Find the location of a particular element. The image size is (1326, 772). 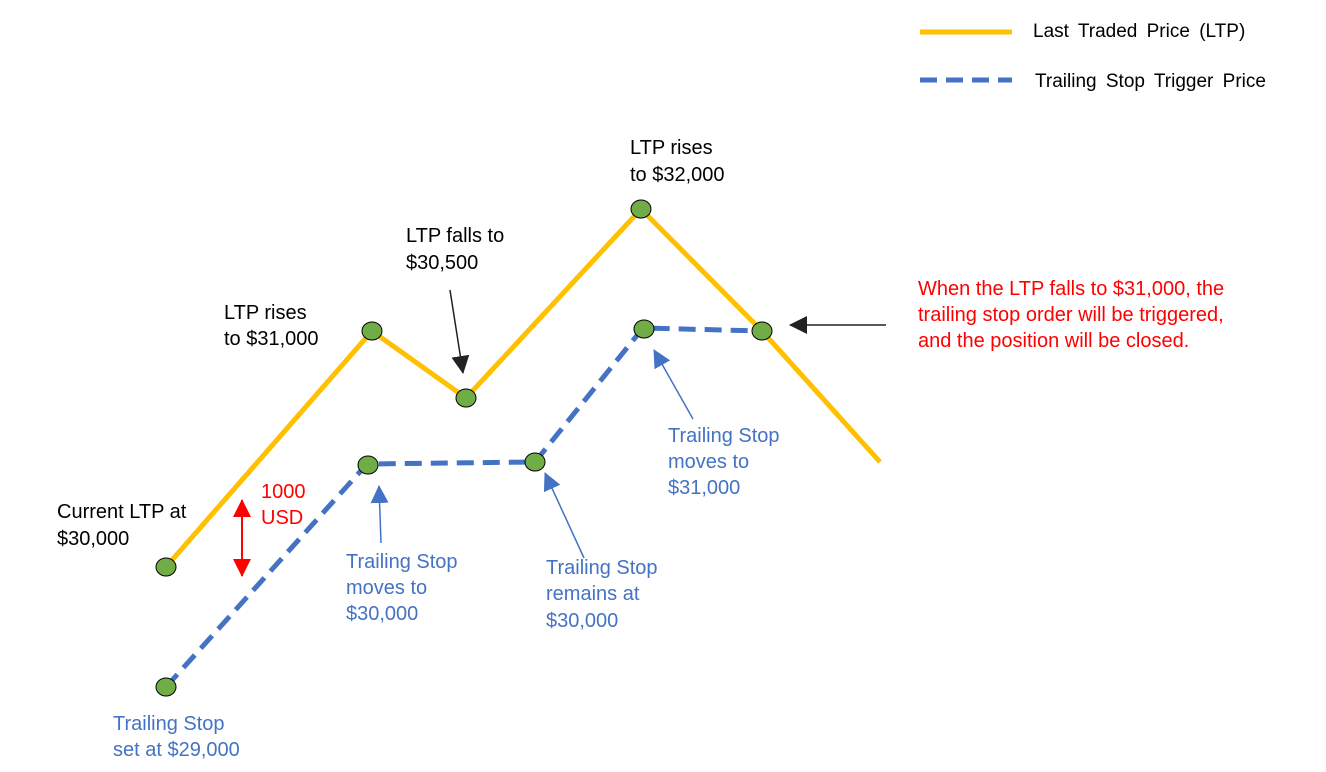

arrow-ltp-falls is located at coordinates (459, 331).